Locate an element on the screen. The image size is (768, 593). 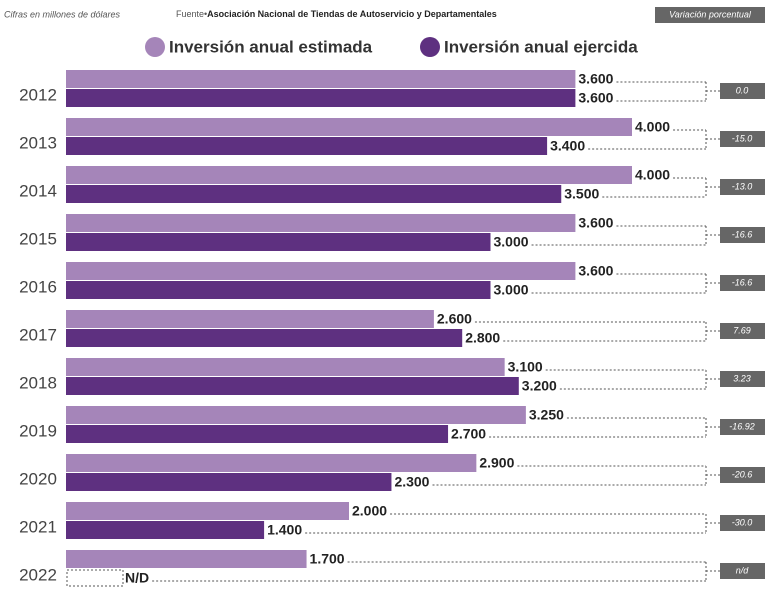
value-label: 3.250 is located at coordinates (546, 415).